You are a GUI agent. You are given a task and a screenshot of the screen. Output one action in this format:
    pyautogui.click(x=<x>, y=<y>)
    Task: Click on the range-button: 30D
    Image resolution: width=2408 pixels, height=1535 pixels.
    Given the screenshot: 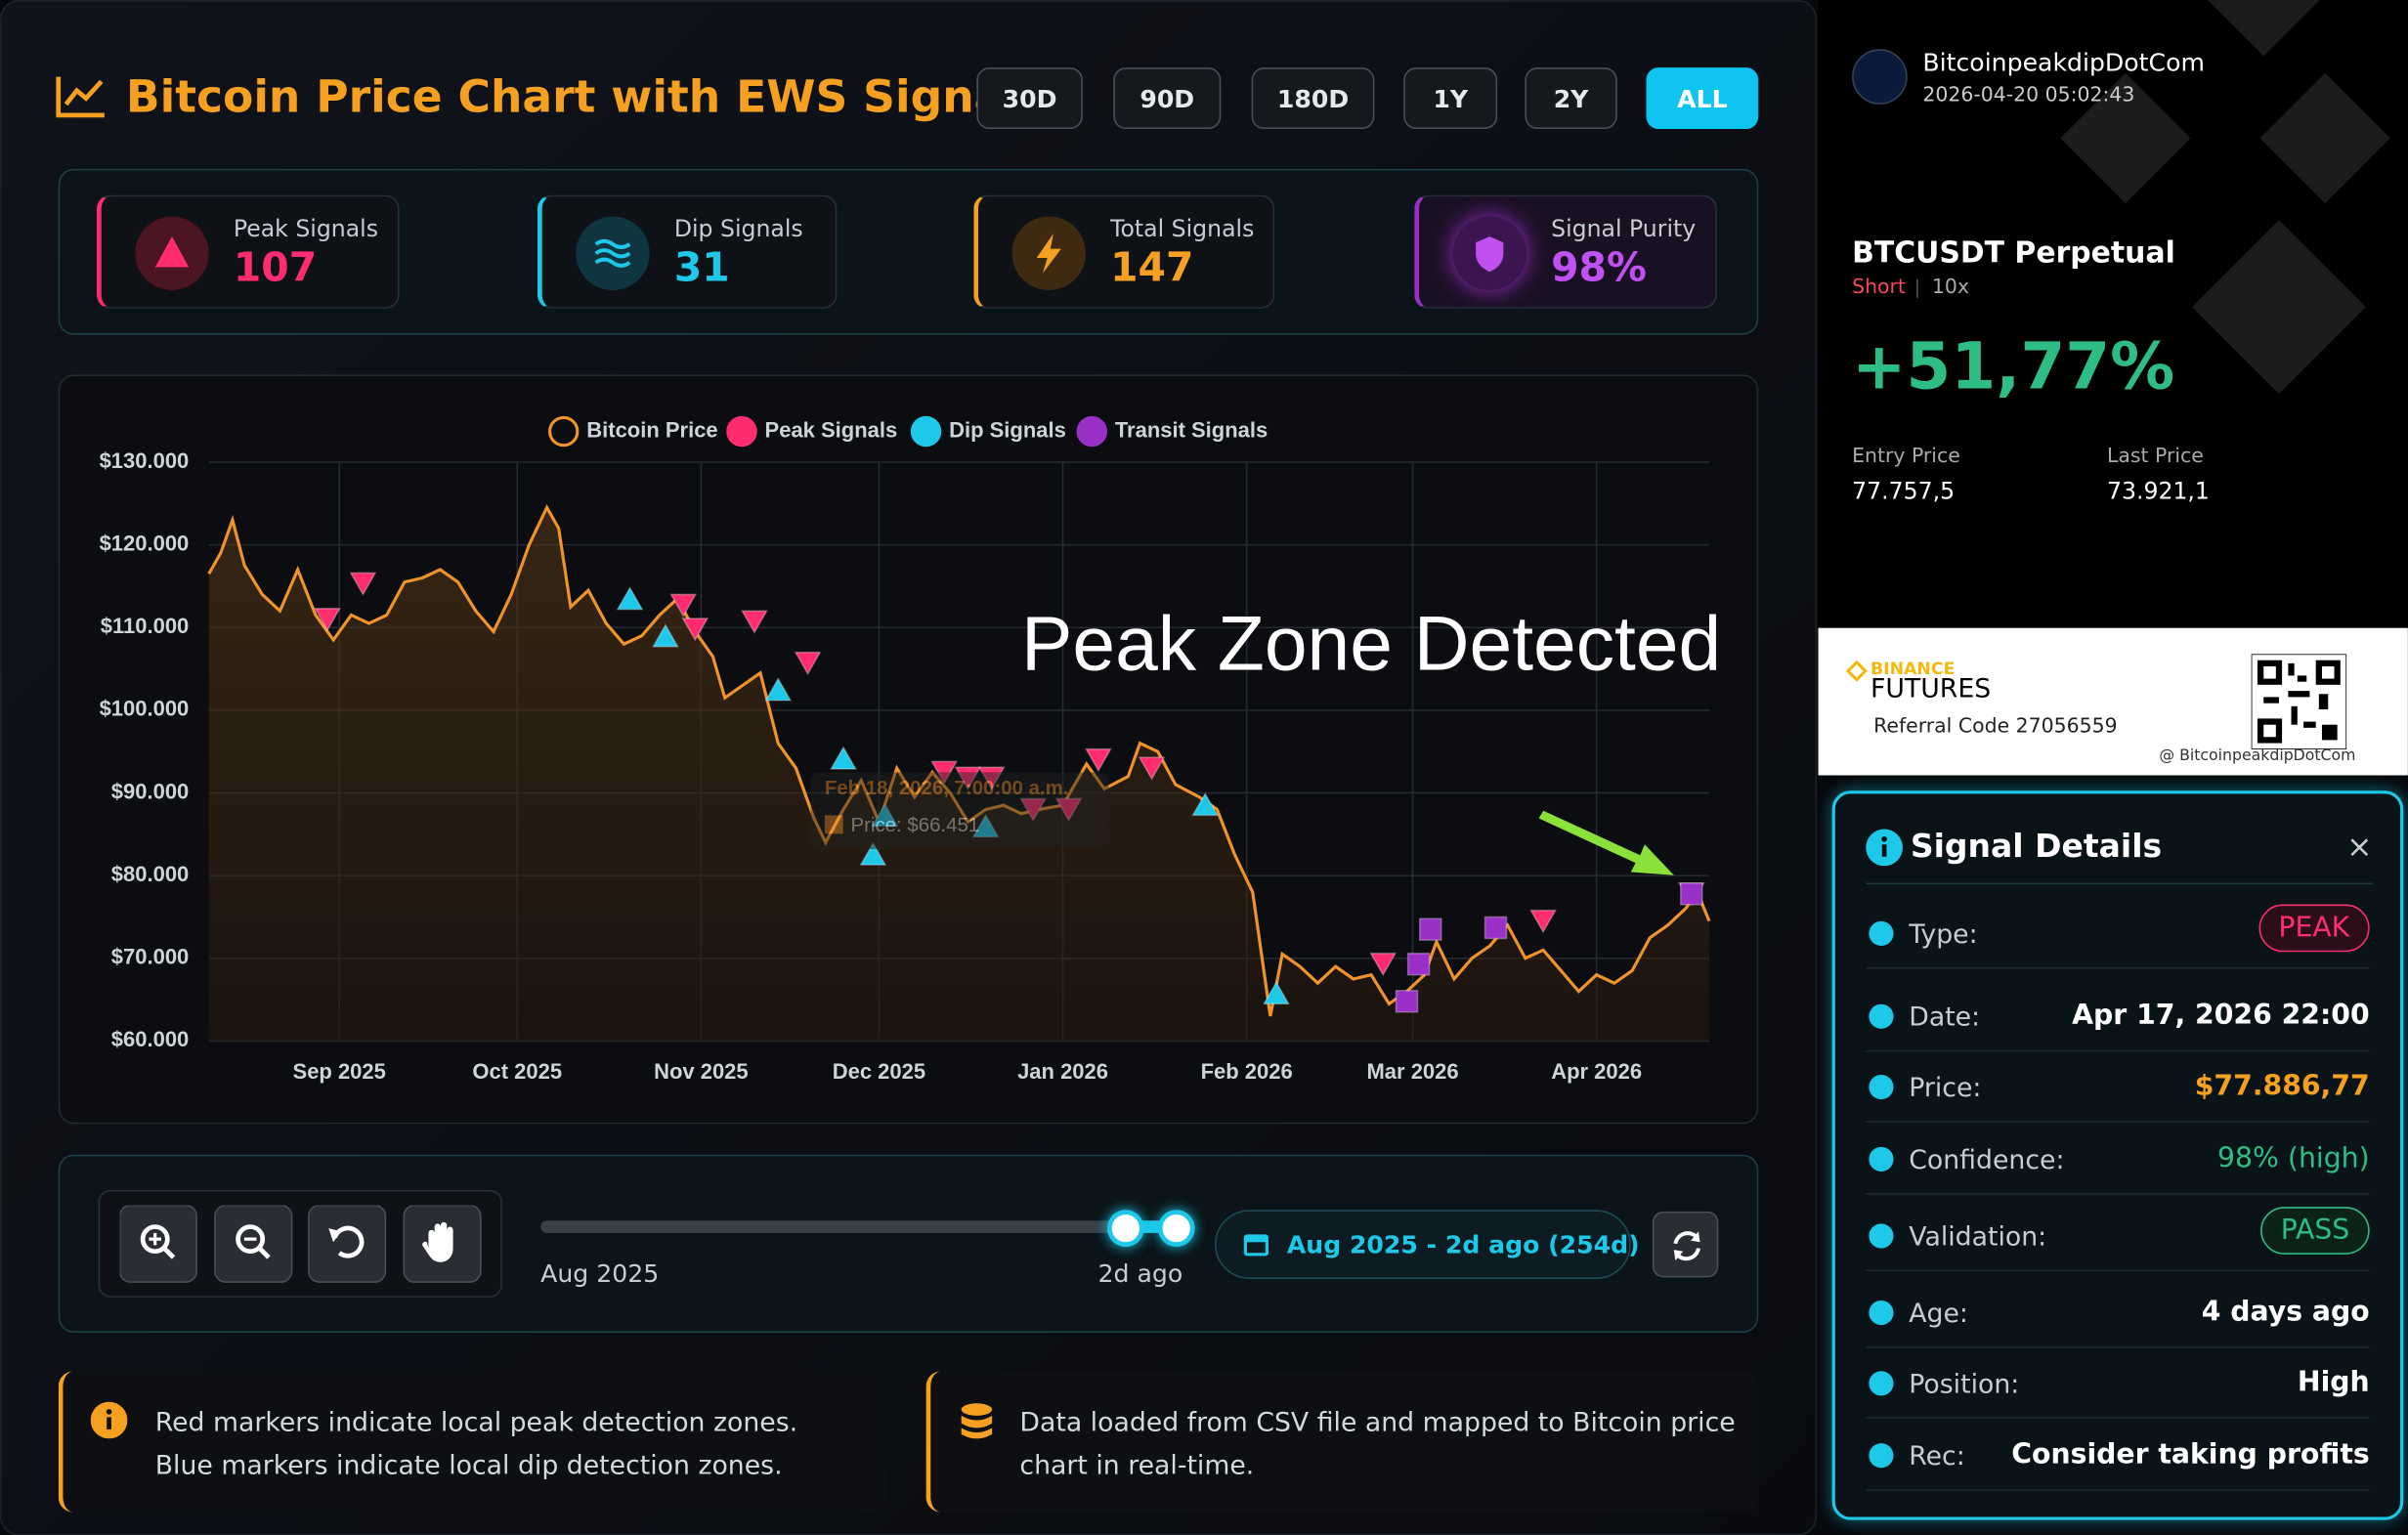 What is the action you would take?
    pyautogui.click(x=1030, y=98)
    